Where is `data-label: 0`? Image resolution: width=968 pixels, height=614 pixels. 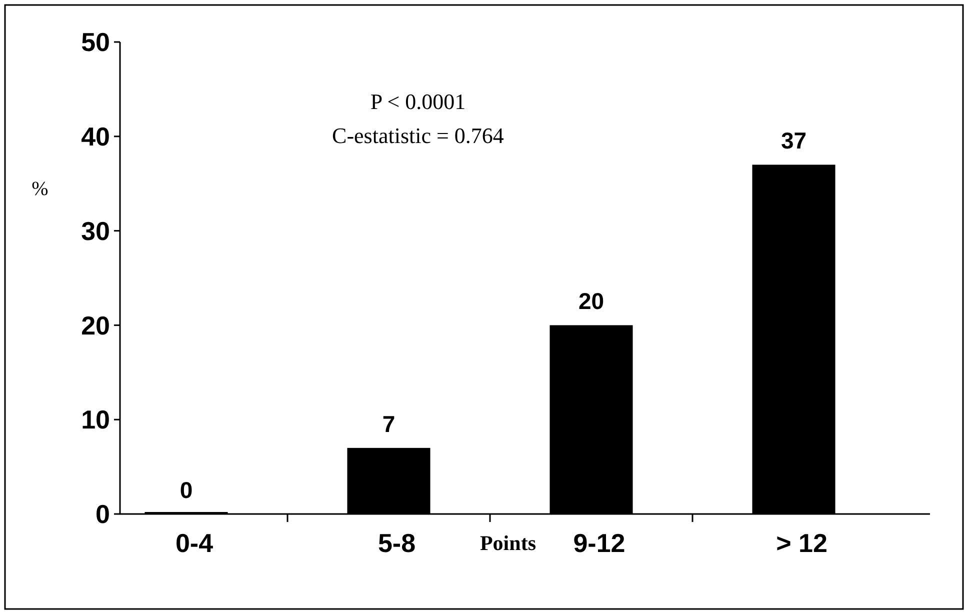
data-label: 0 is located at coordinates (186, 490).